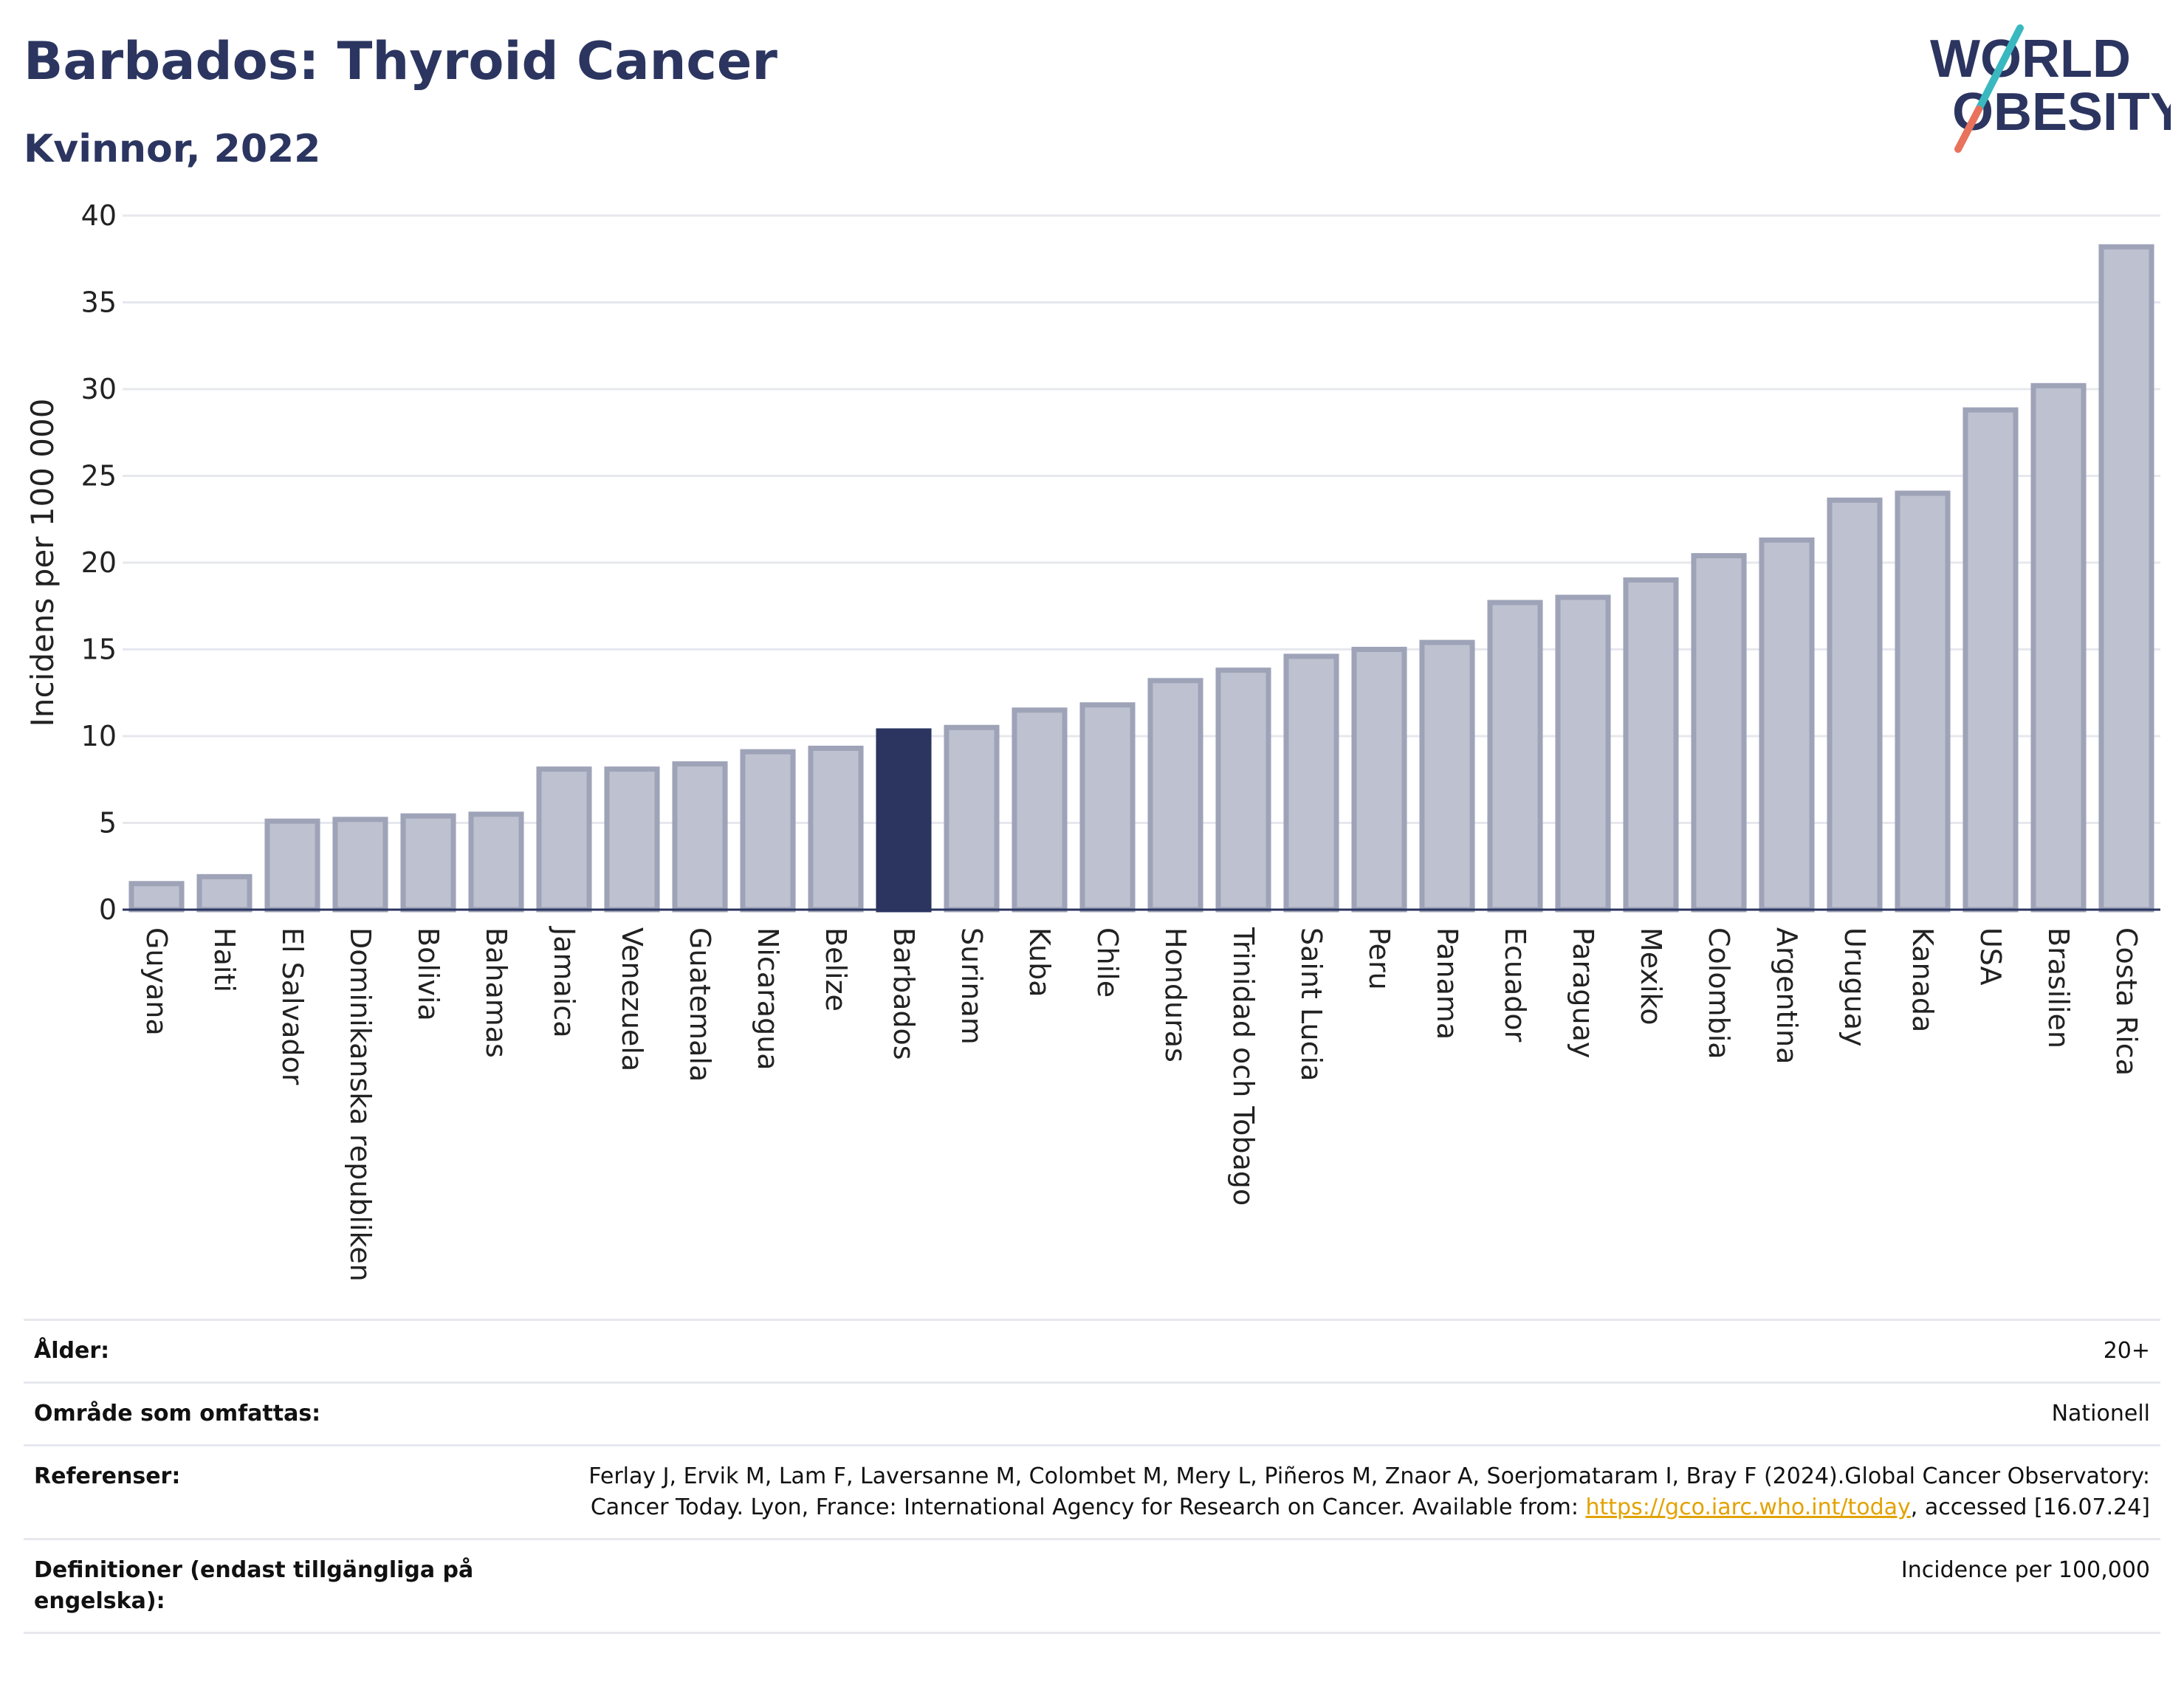  What do you see at coordinates (564, 982) in the screenshot?
I see `x-tick-label: Jamaica` at bounding box center [564, 982].